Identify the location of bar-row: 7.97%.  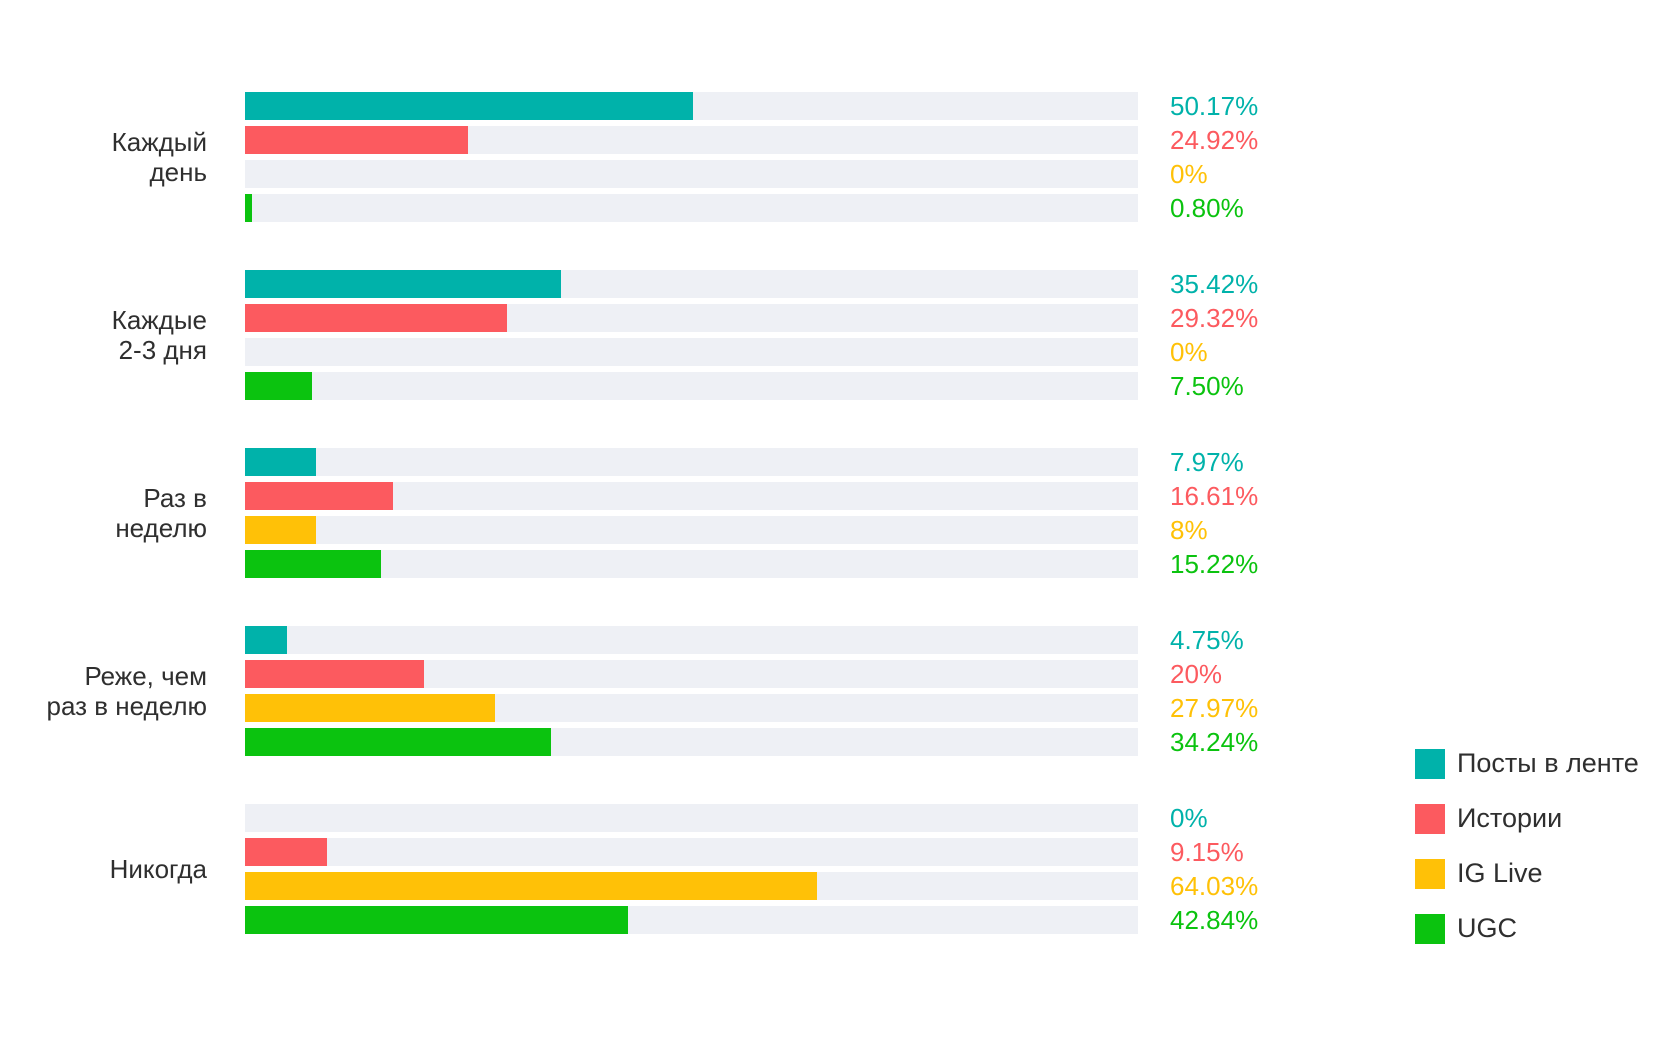
(782, 462).